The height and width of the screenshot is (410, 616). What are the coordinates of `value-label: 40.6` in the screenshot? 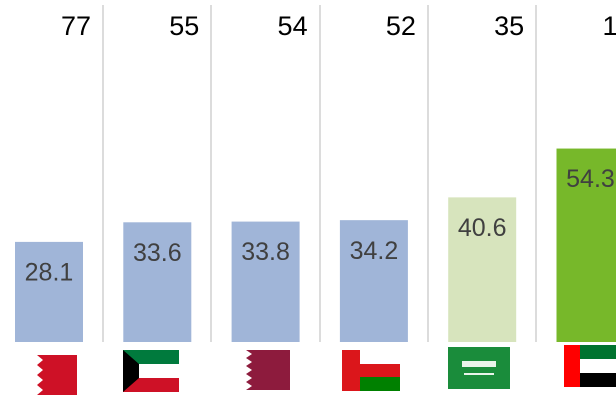 It's located at (482, 228).